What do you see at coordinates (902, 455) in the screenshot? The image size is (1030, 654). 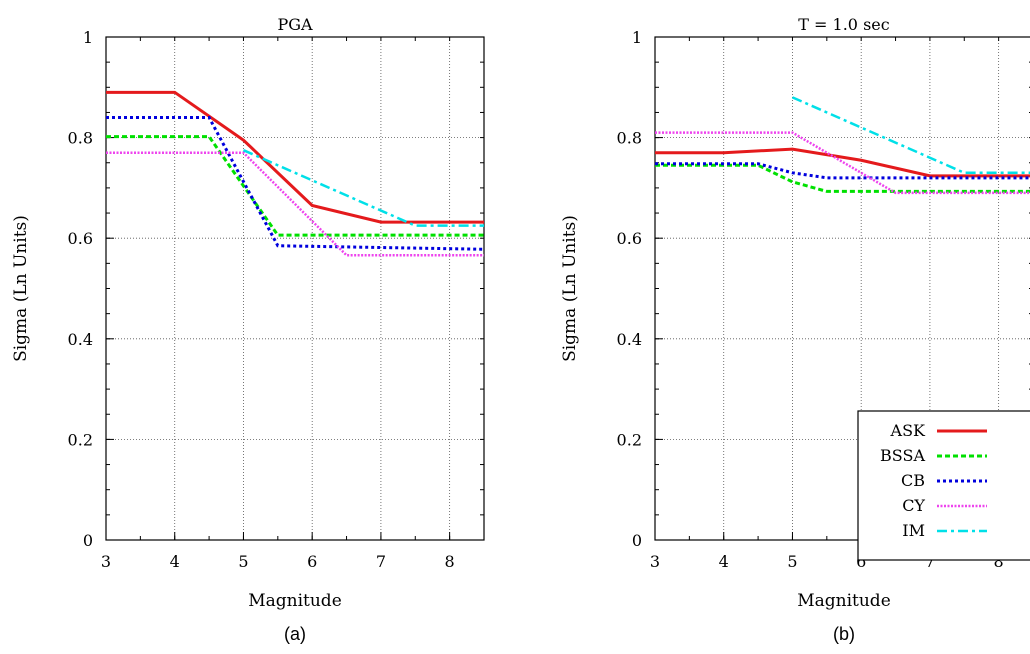 I see `legend-label: BSSA` at bounding box center [902, 455].